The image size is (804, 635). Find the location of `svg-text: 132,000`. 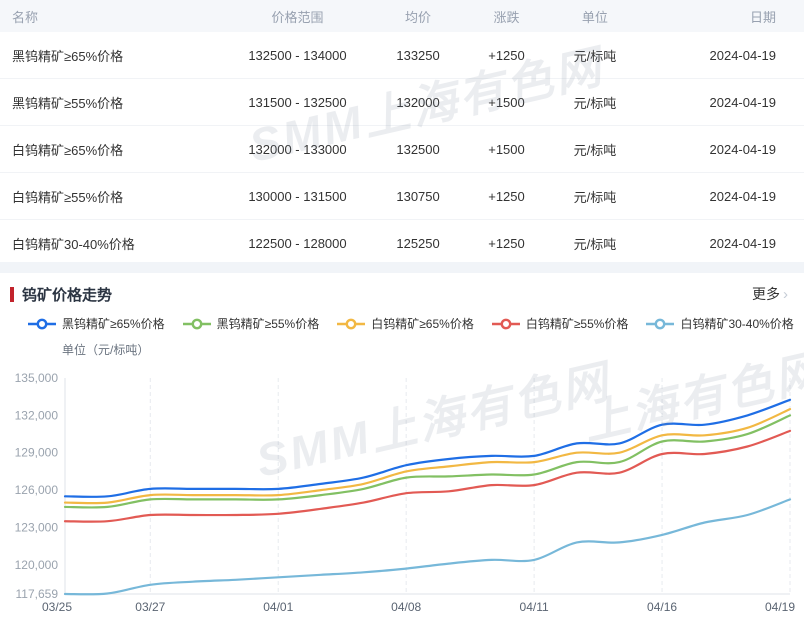

svg-text: 132,000 is located at coordinates (37, 415).